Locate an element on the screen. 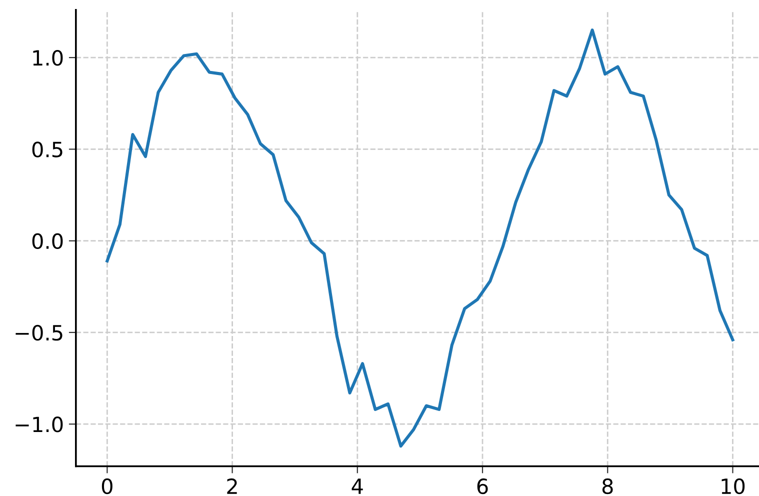 The height and width of the screenshot is (496, 759). y-tick-label: −0.5 is located at coordinates (39, 332).